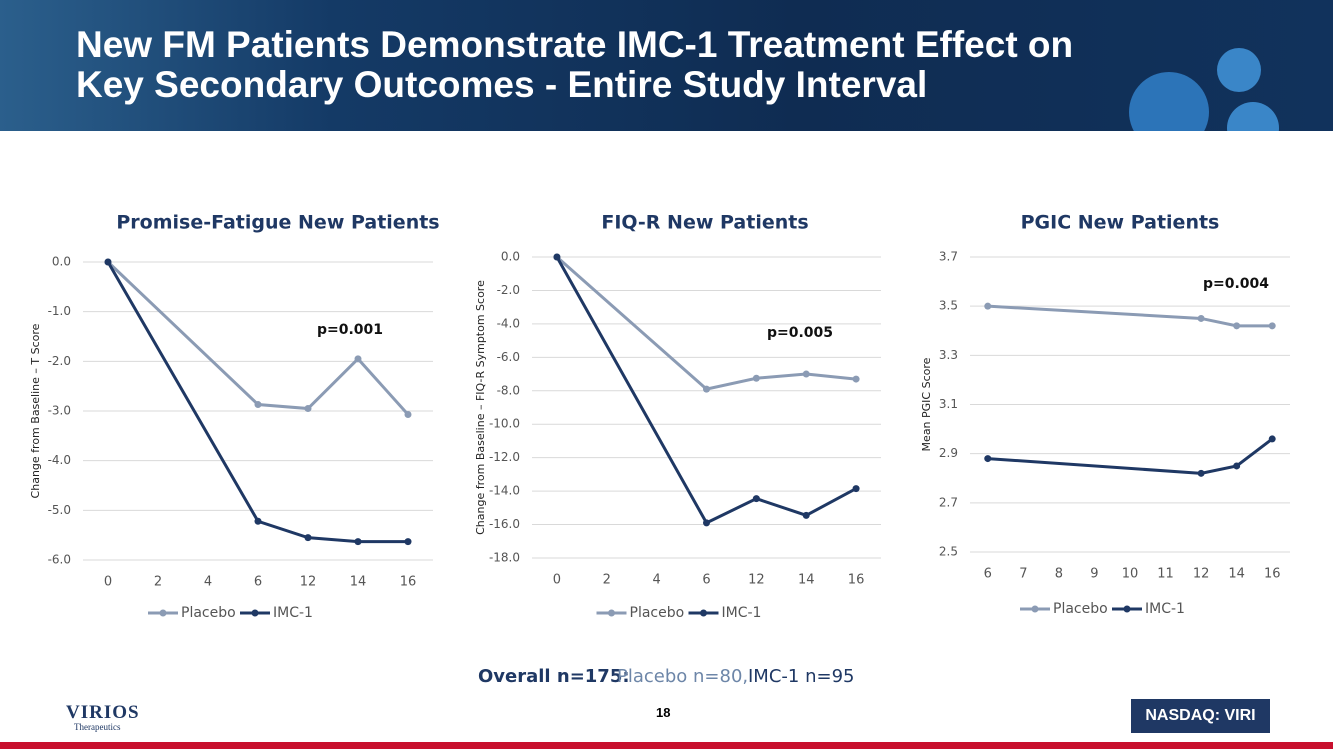 The height and width of the screenshot is (749, 1333). What do you see at coordinates (59, 411) in the screenshot?
I see `y-tick-label: -3.0` at bounding box center [59, 411].